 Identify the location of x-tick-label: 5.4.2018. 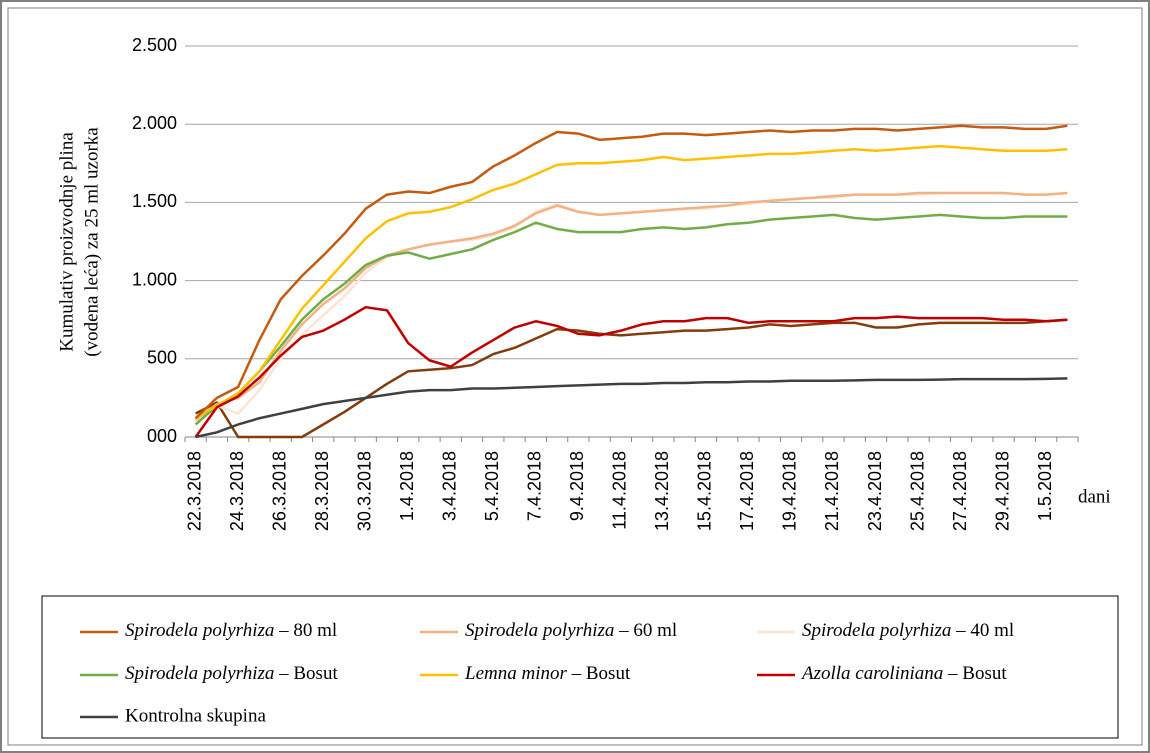
(492, 486).